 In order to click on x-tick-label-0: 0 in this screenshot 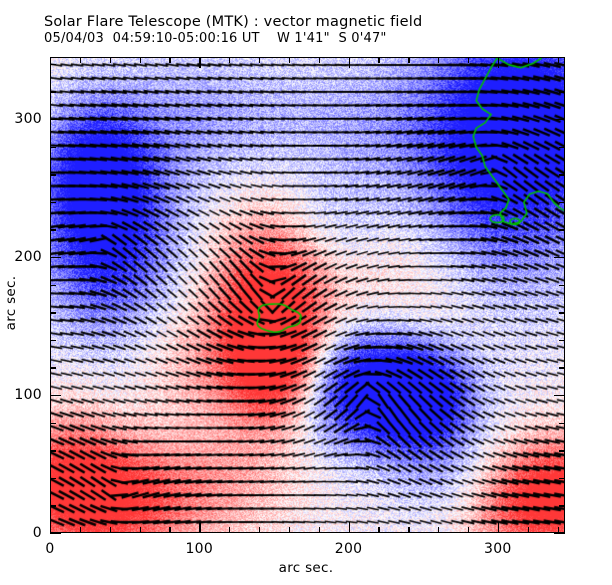, I will do `click(50, 549)`.